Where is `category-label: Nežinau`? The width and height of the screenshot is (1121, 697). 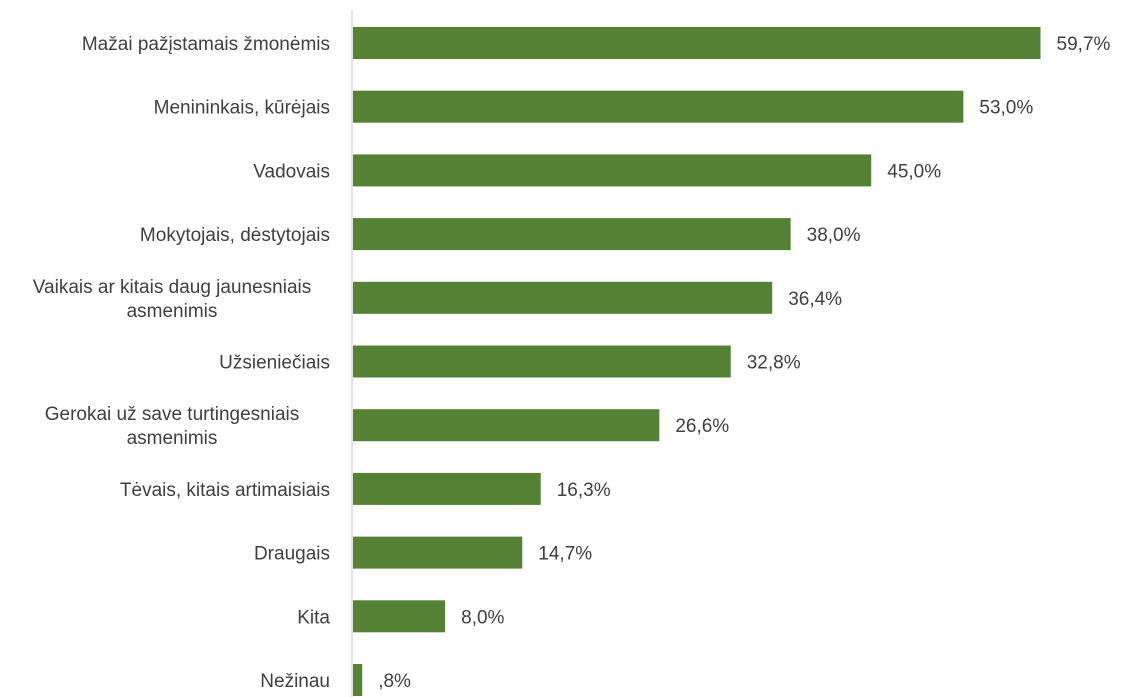 category-label: Nežinau is located at coordinates (295, 681).